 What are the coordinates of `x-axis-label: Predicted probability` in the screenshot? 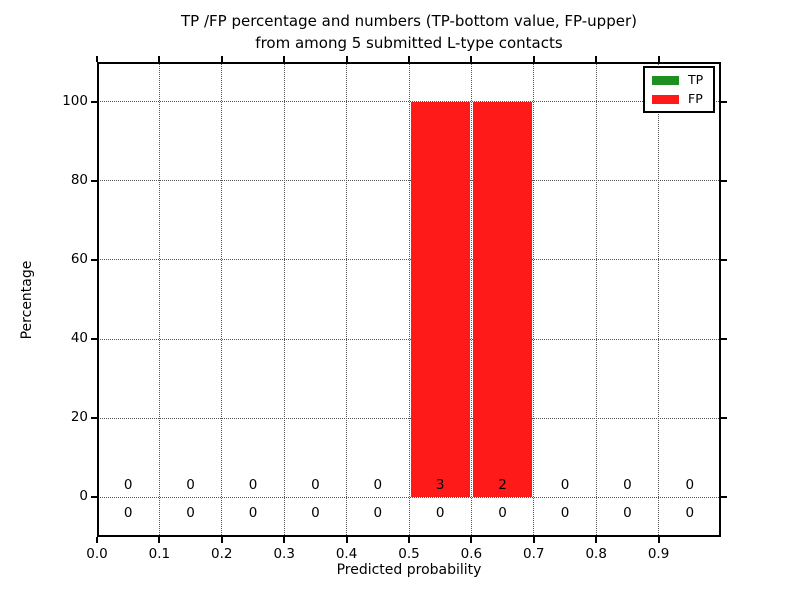 It's located at (409, 570).